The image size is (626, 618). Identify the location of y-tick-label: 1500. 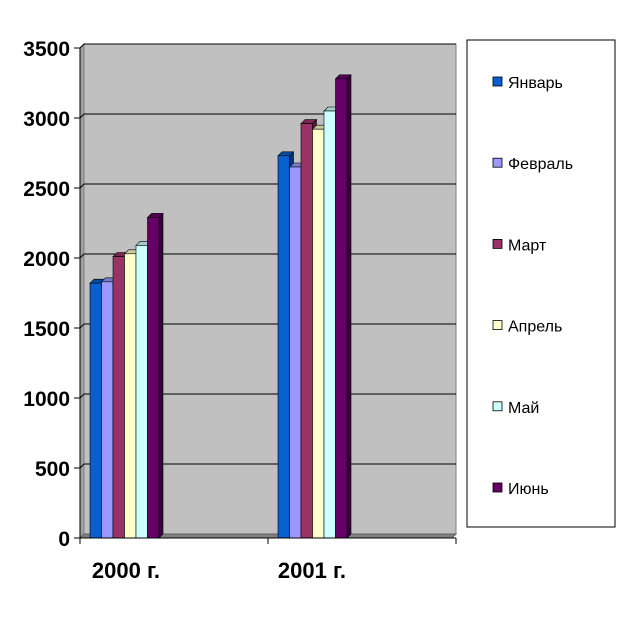
(46, 329).